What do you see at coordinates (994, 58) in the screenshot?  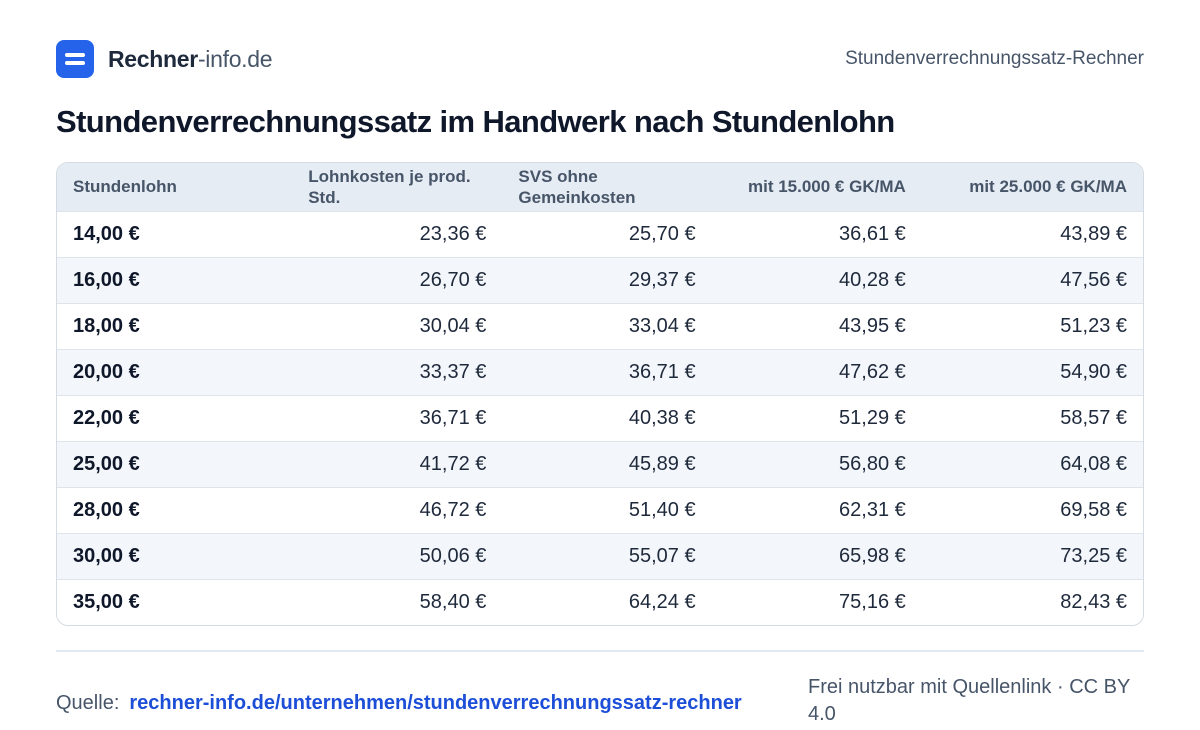 I see `page-label: Stundenverrechnungssatz-Rechner` at bounding box center [994, 58].